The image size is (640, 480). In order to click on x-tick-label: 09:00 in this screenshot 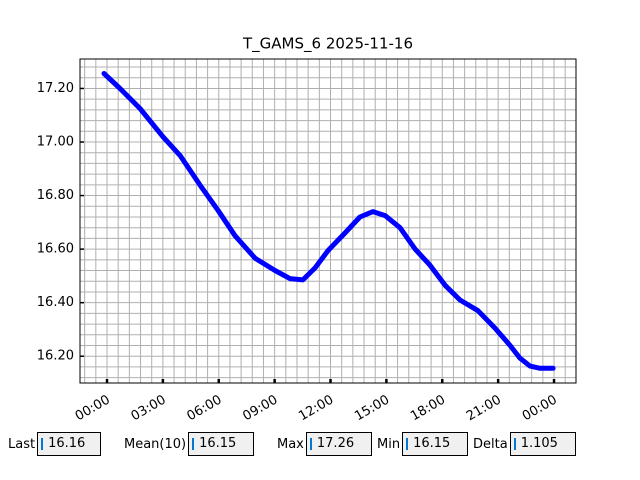, I will do `click(260, 409)`.